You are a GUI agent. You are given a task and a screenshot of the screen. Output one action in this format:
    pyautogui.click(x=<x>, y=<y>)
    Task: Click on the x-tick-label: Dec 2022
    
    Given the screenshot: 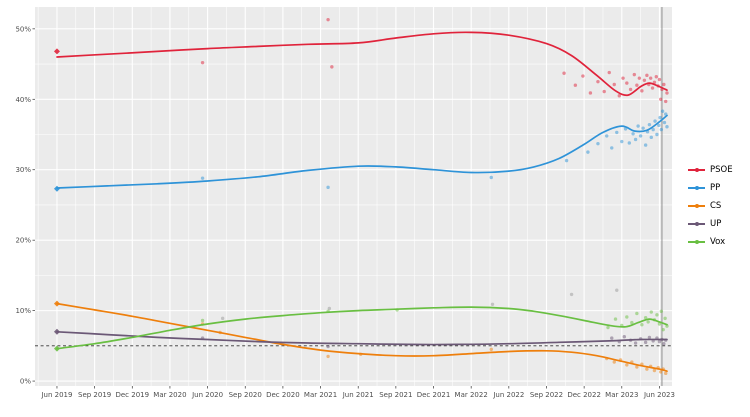 What is the action you would take?
    pyautogui.click(x=584, y=395)
    